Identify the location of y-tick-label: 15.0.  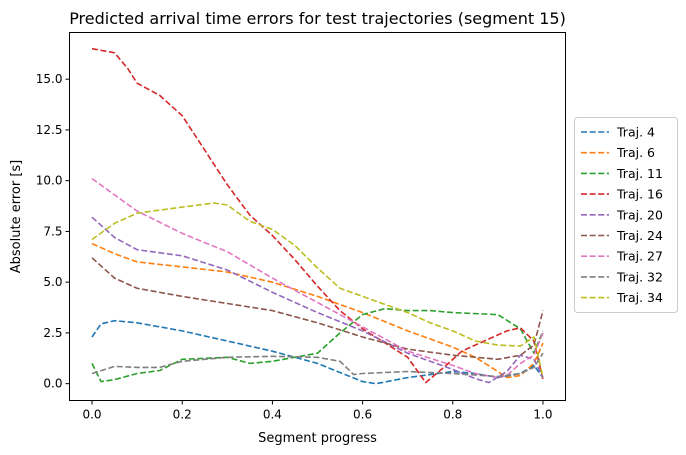
(49, 79).